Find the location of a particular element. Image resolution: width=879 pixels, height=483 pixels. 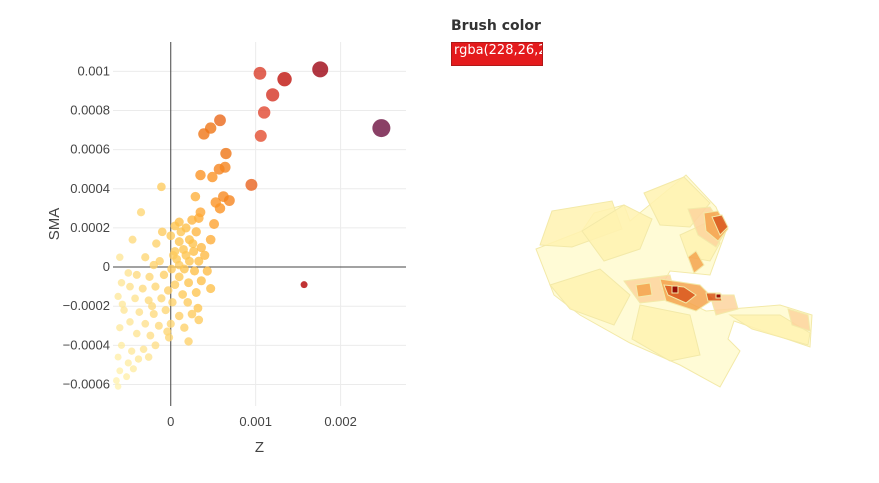

map-regions is located at coordinates (674, 281).